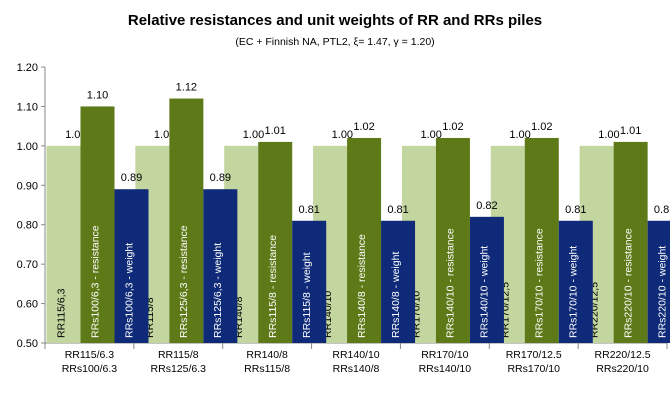  I want to click on bar-label: RRs140/8 - resistance, so click(362, 286).